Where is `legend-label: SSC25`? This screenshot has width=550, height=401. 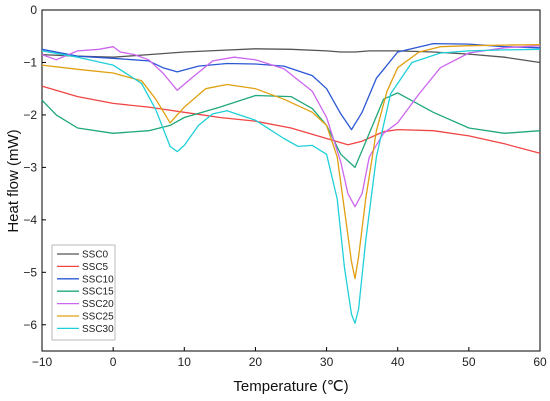
legend-label: SSC25 is located at coordinates (98, 317).